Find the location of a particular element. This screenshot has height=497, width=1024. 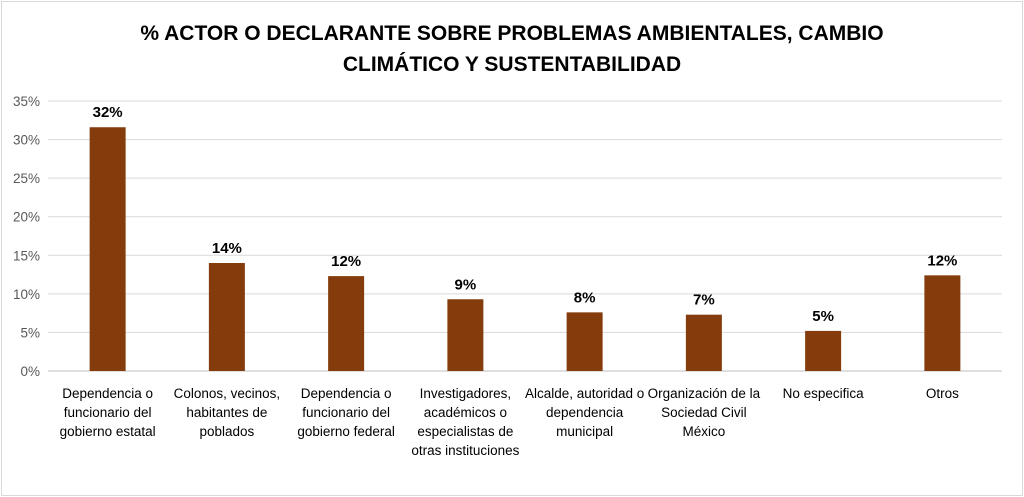

data-label: 9% is located at coordinates (466, 284).